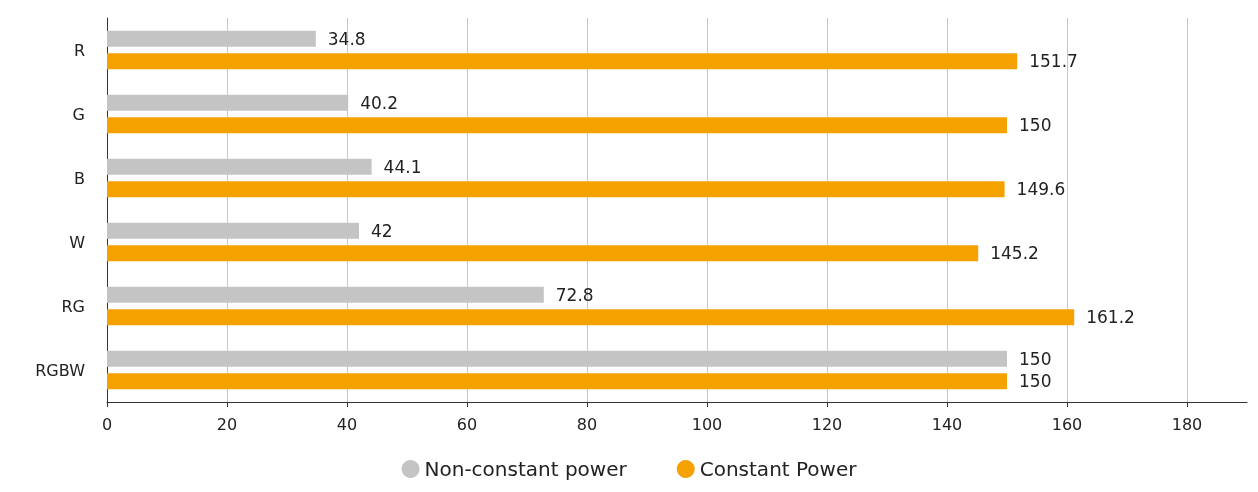 The width and height of the screenshot is (1258, 492). I want to click on data-label: 151.7, so click(1053, 61).